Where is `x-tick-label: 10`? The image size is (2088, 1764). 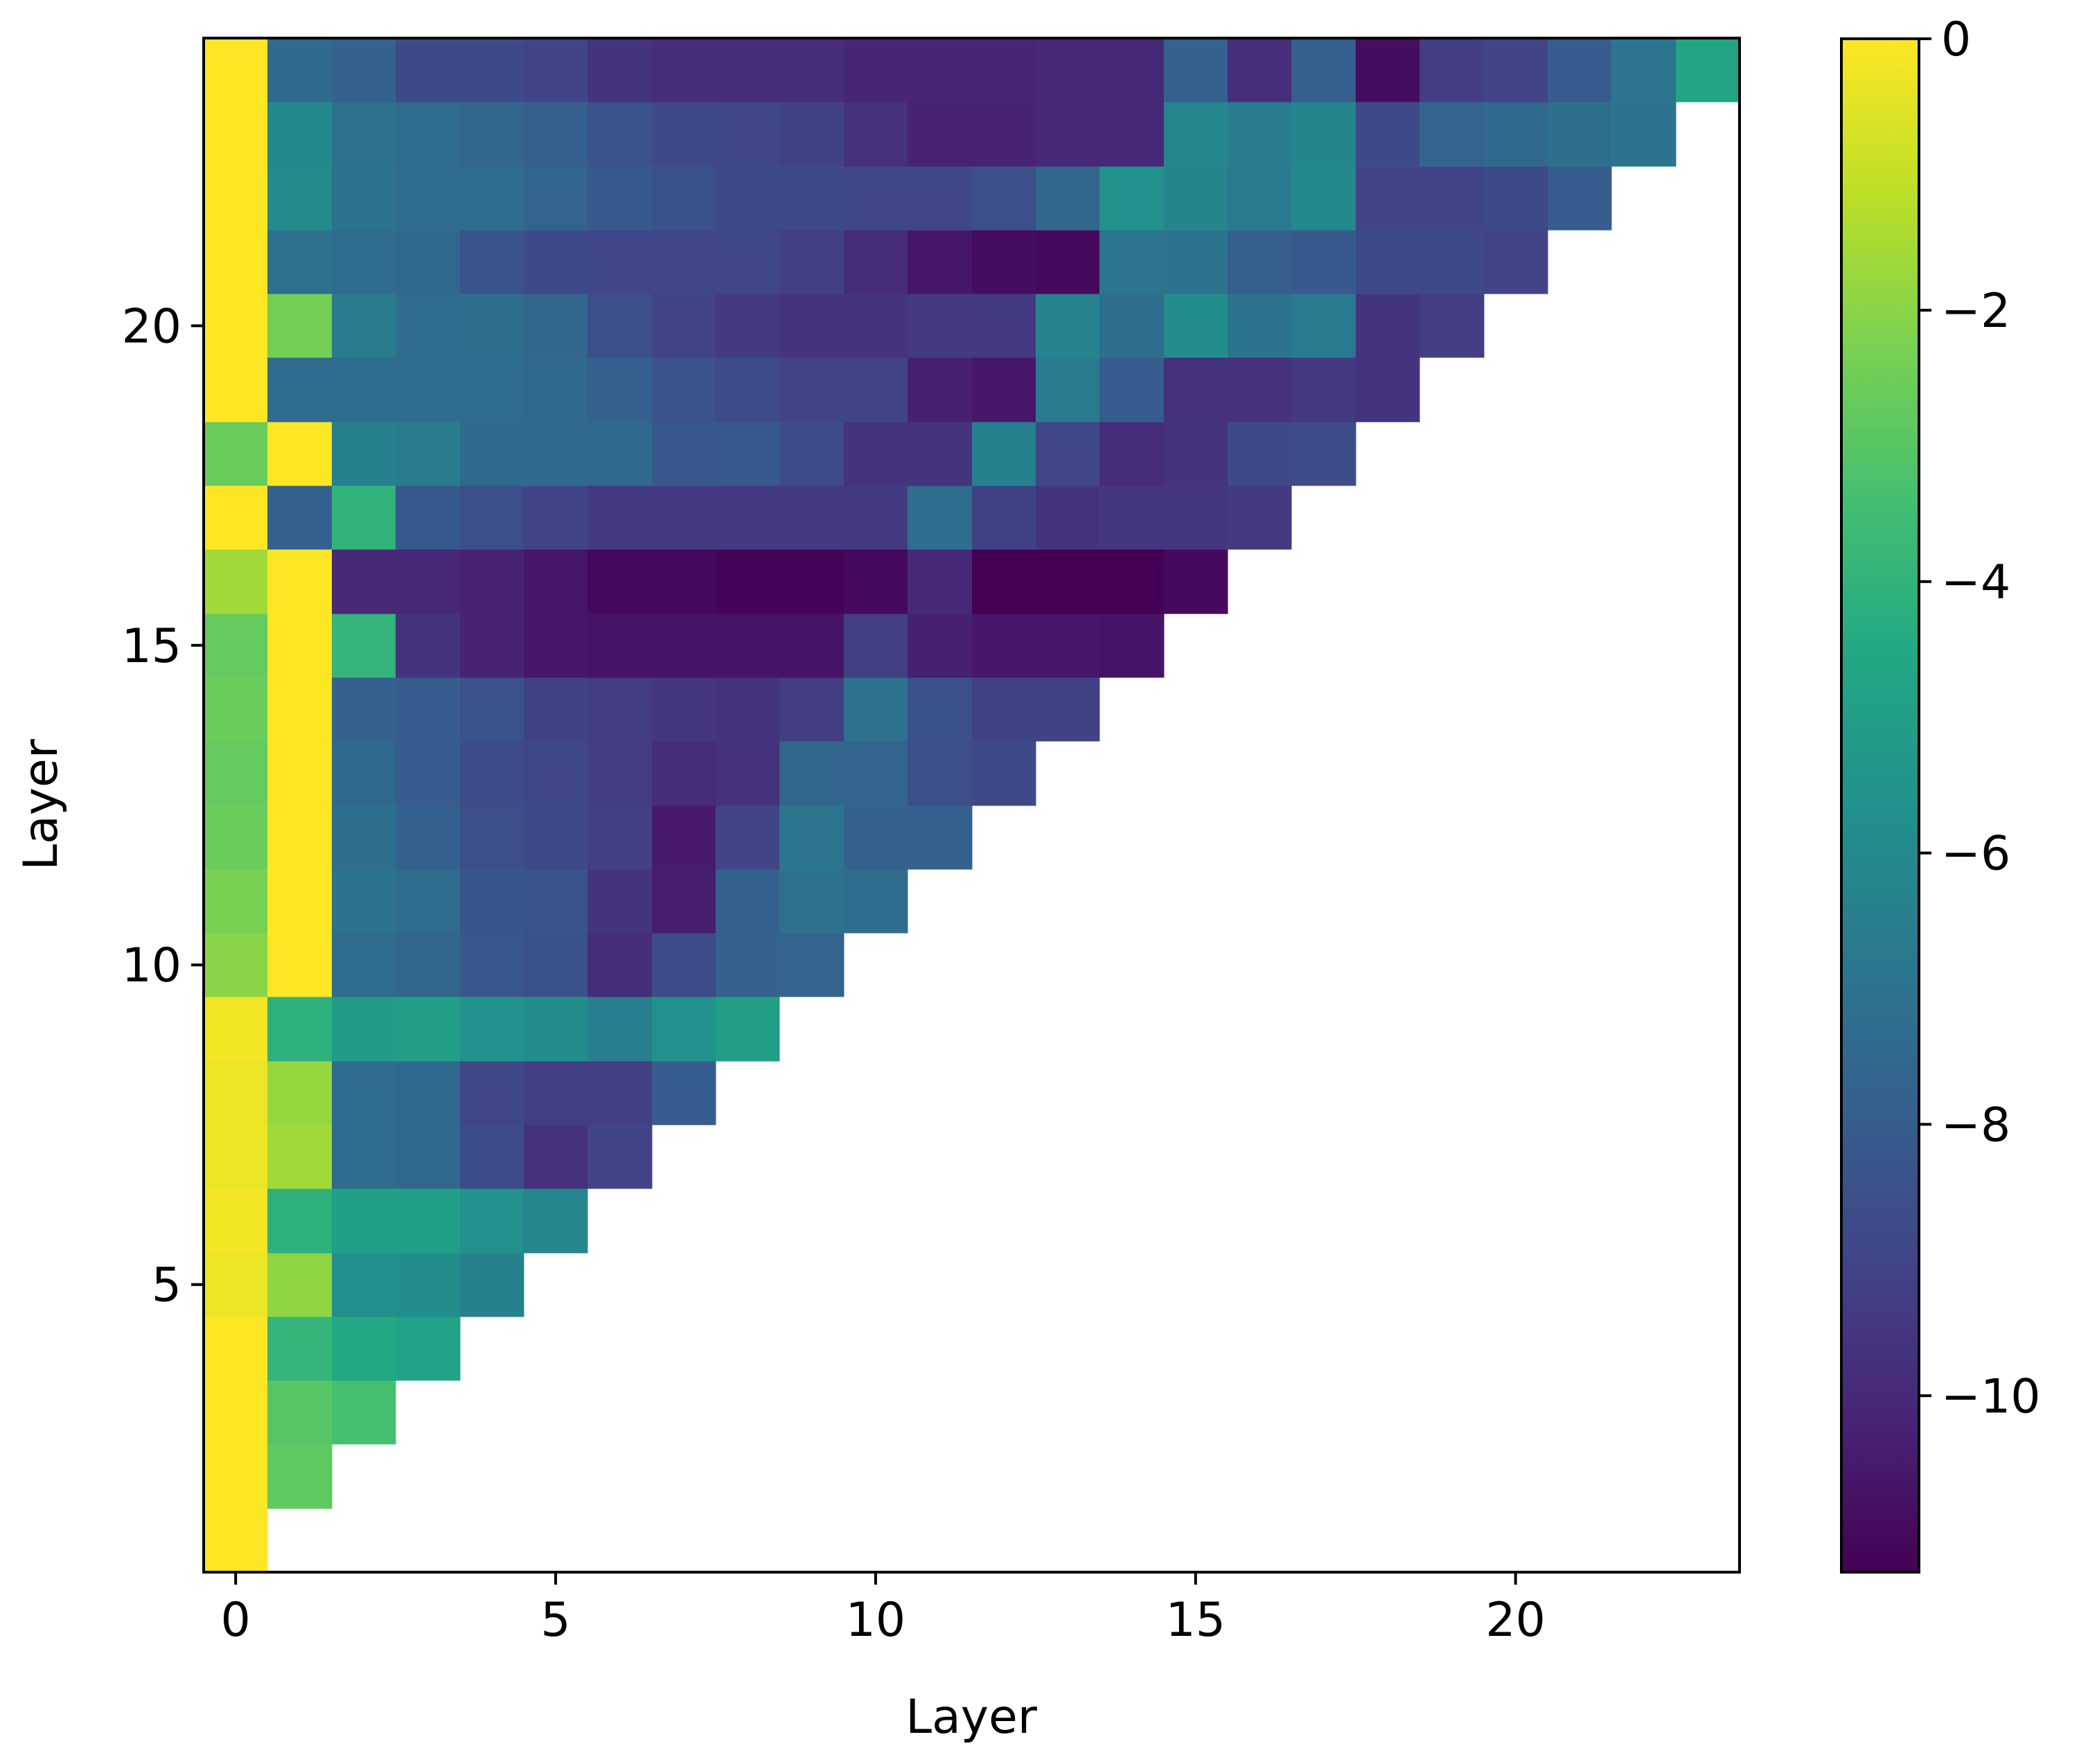 x-tick-label: 10 is located at coordinates (876, 1621).